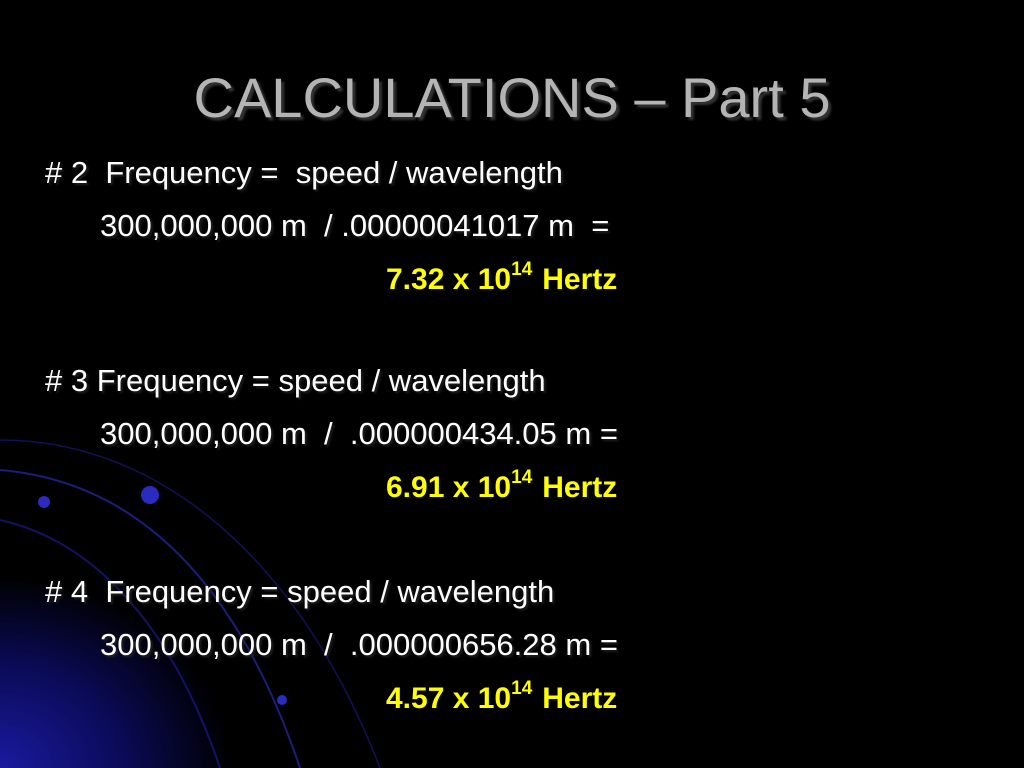  What do you see at coordinates (300, 591) in the screenshot?
I see `item-heading: # 4 Frequency = speed / wavelength` at bounding box center [300, 591].